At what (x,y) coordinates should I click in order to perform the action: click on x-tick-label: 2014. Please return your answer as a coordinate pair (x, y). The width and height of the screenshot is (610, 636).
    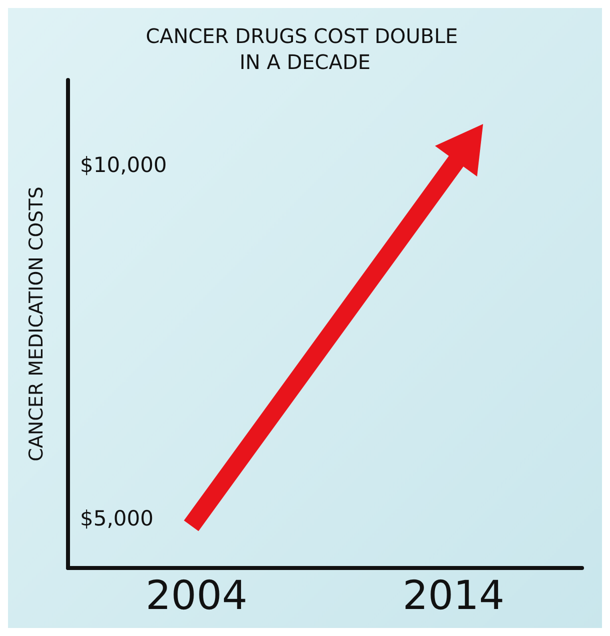
    Looking at the image, I should click on (453, 596).